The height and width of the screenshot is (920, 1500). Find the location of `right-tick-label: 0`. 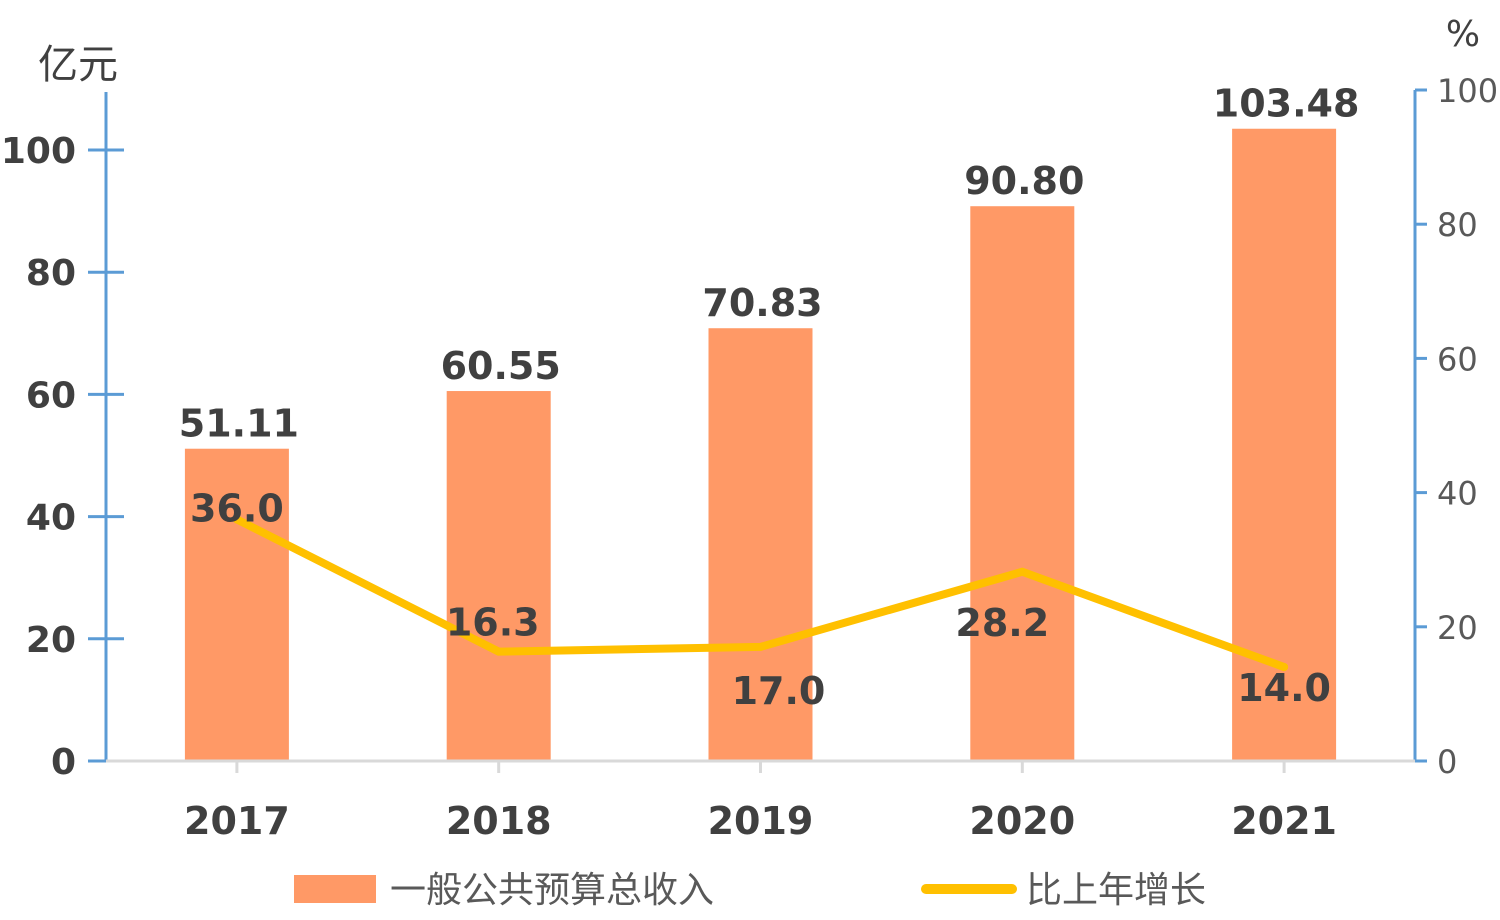

right-tick-label: 0 is located at coordinates (1447, 762).